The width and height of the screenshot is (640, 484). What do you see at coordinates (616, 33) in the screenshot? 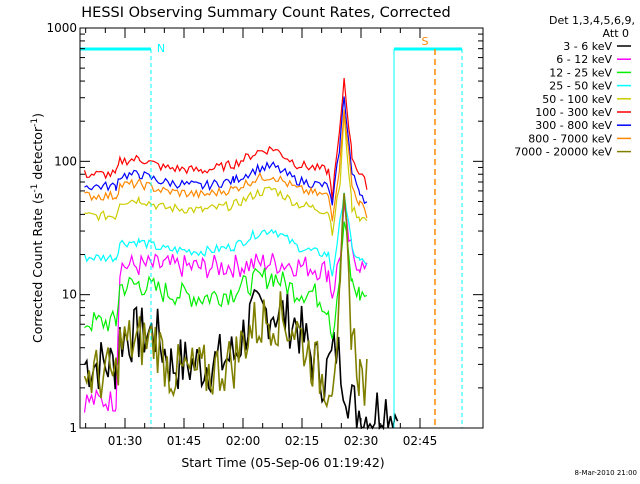
I see `legend-header-attenuator: Att 0` at bounding box center [616, 33].